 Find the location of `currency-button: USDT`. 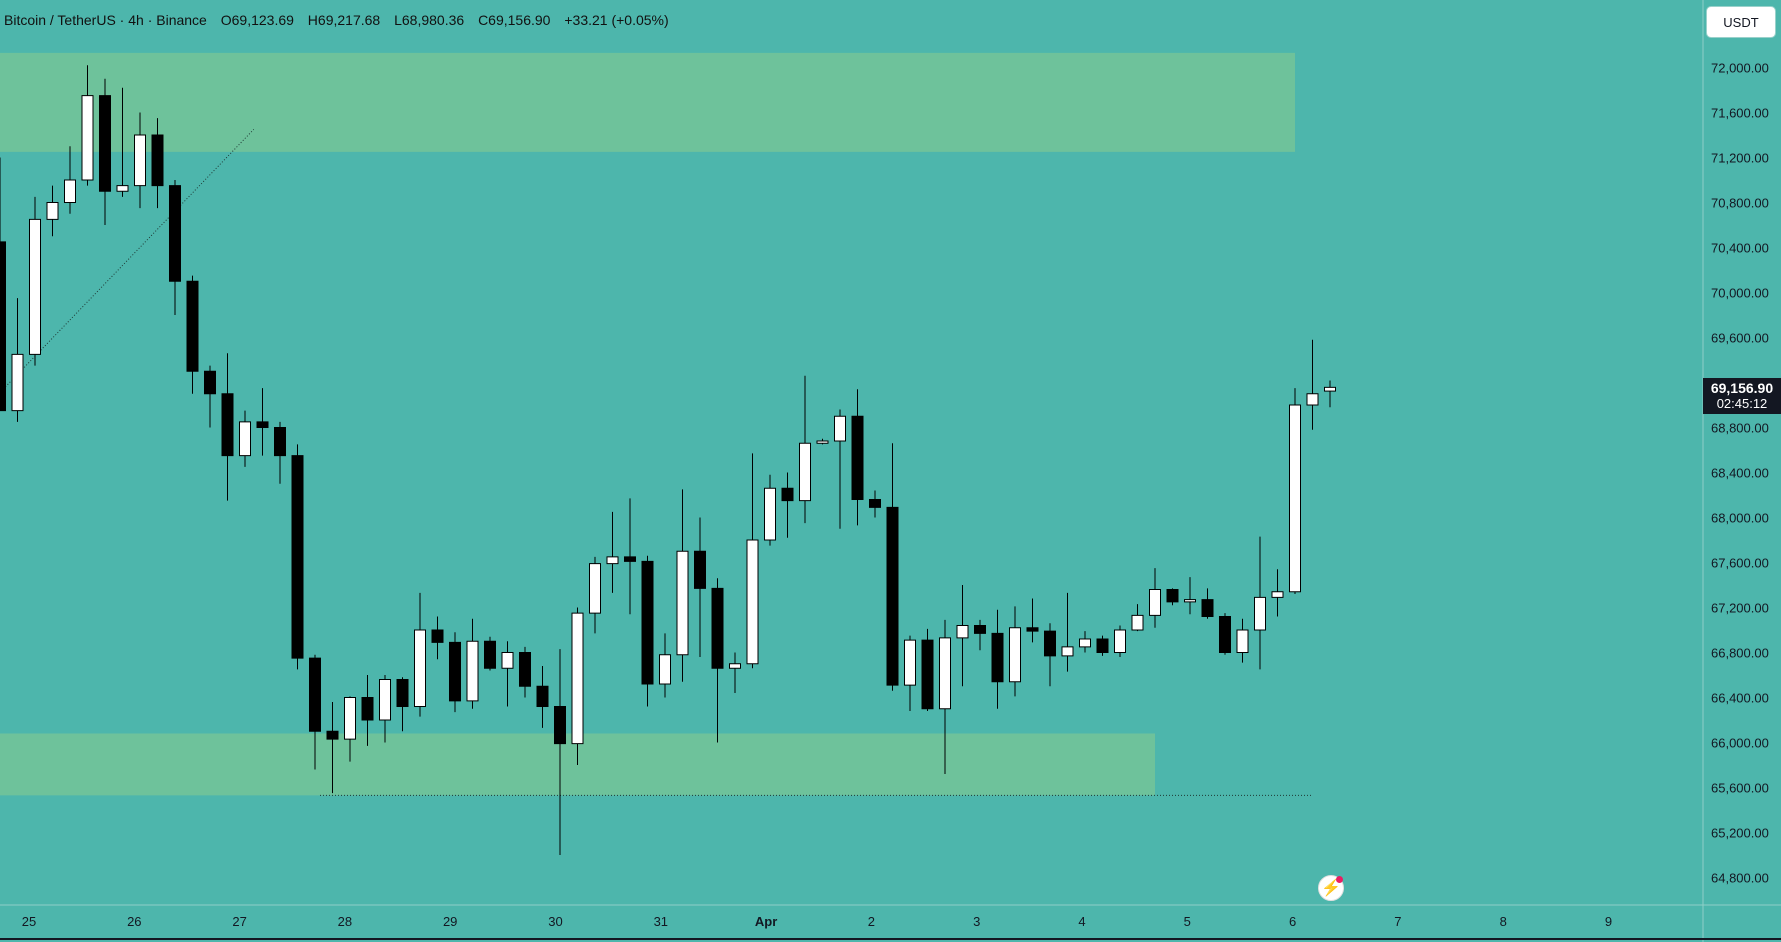

currency-button: USDT is located at coordinates (1741, 22).